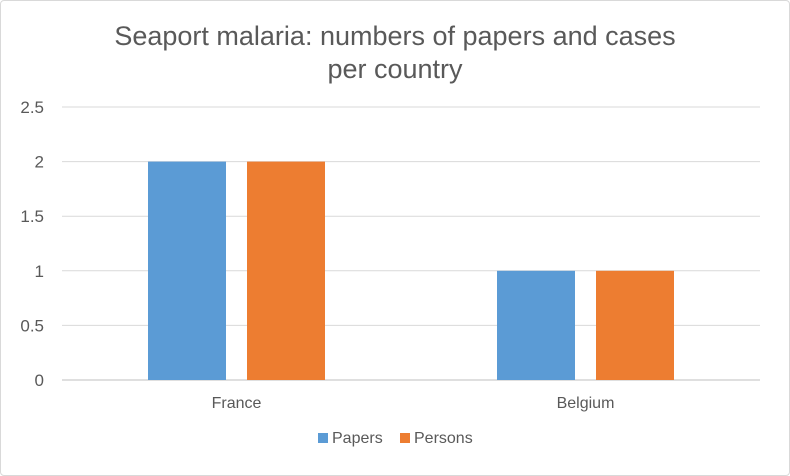 The width and height of the screenshot is (790, 476). I want to click on y-tick-label: 0, so click(39, 380).